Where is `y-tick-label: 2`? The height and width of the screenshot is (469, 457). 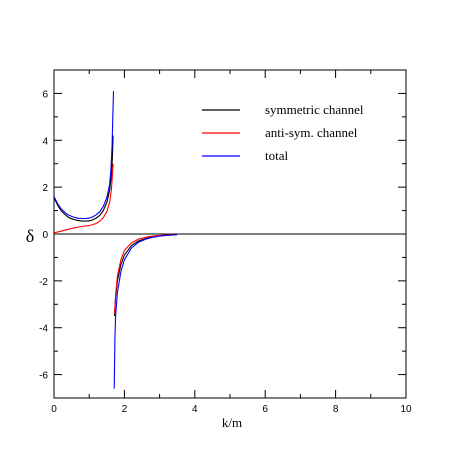 y-tick-label: 2 is located at coordinates (45, 188).